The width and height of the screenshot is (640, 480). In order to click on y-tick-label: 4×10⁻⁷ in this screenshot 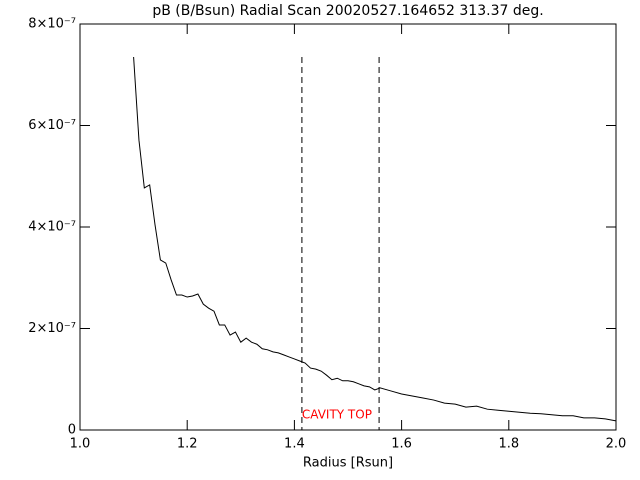, I will do `click(52, 227)`.